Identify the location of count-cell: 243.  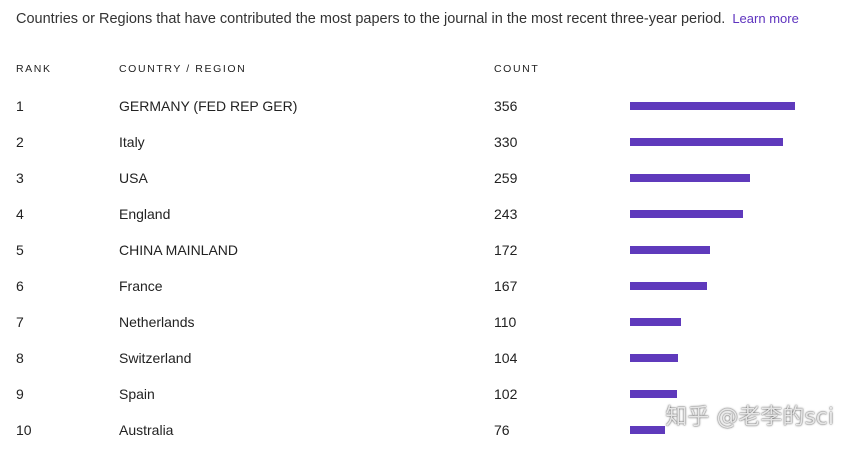
(506, 214).